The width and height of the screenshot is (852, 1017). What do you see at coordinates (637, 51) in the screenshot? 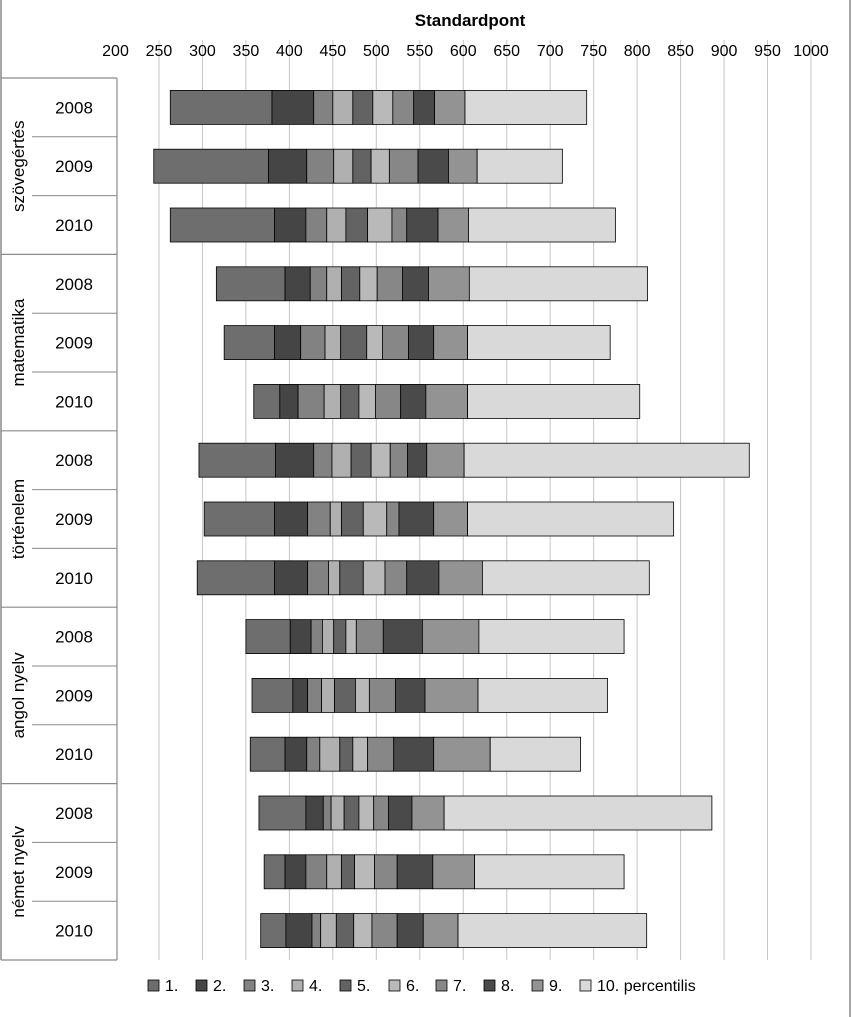
I see `x-tick-label: 800` at bounding box center [637, 51].